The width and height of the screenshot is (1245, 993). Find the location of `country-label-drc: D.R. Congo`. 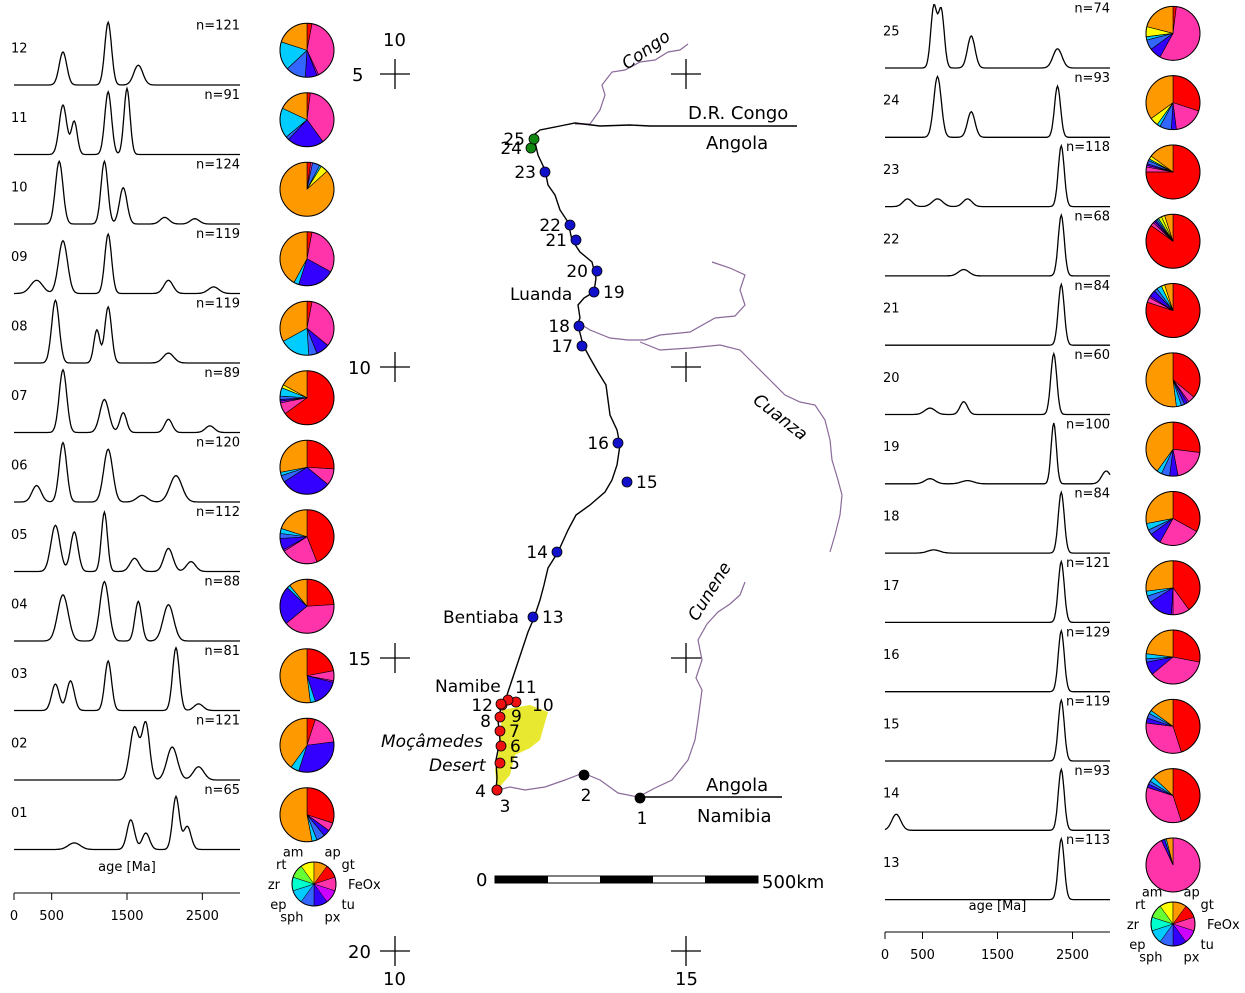

country-label-drc: D.R. Congo is located at coordinates (738, 113).